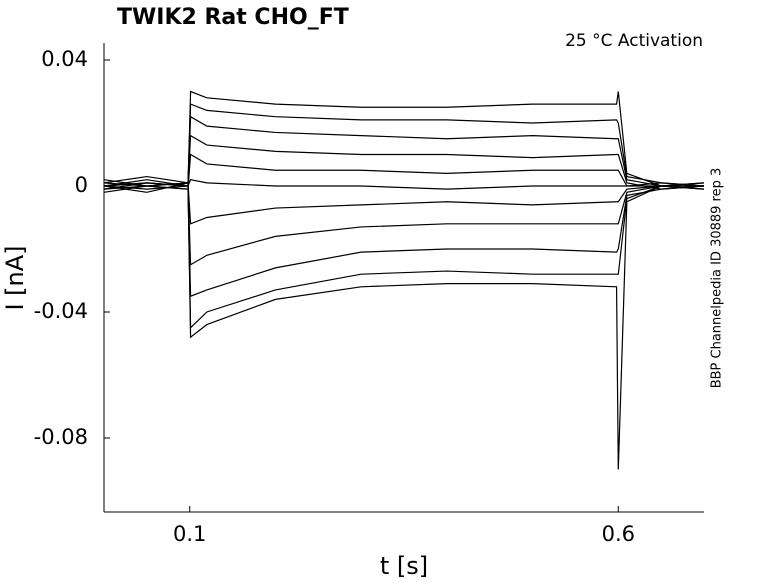 This screenshot has height=583, width=778. I want to click on side-label: BBP Channelpedia ID 30889 rep 3, so click(717, 278).